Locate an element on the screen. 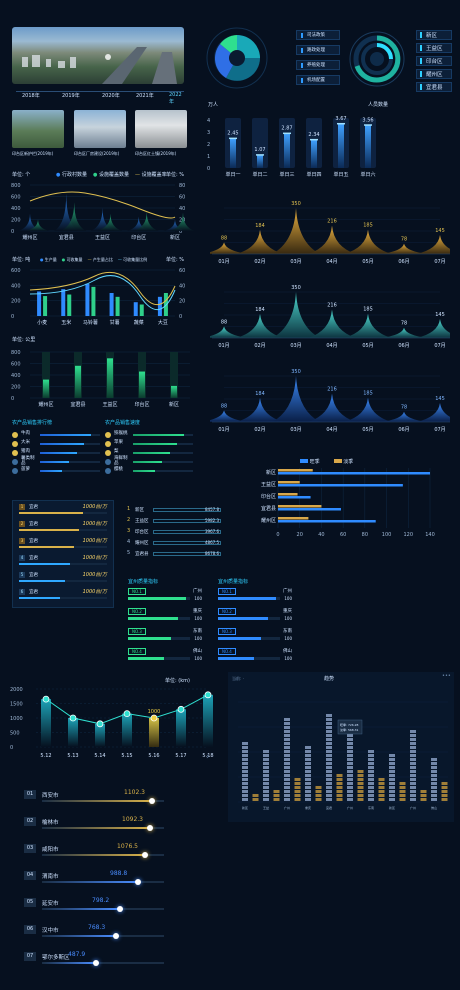 The height and width of the screenshot is (990, 460). legend-item: 旺季 is located at coordinates (310, 461).